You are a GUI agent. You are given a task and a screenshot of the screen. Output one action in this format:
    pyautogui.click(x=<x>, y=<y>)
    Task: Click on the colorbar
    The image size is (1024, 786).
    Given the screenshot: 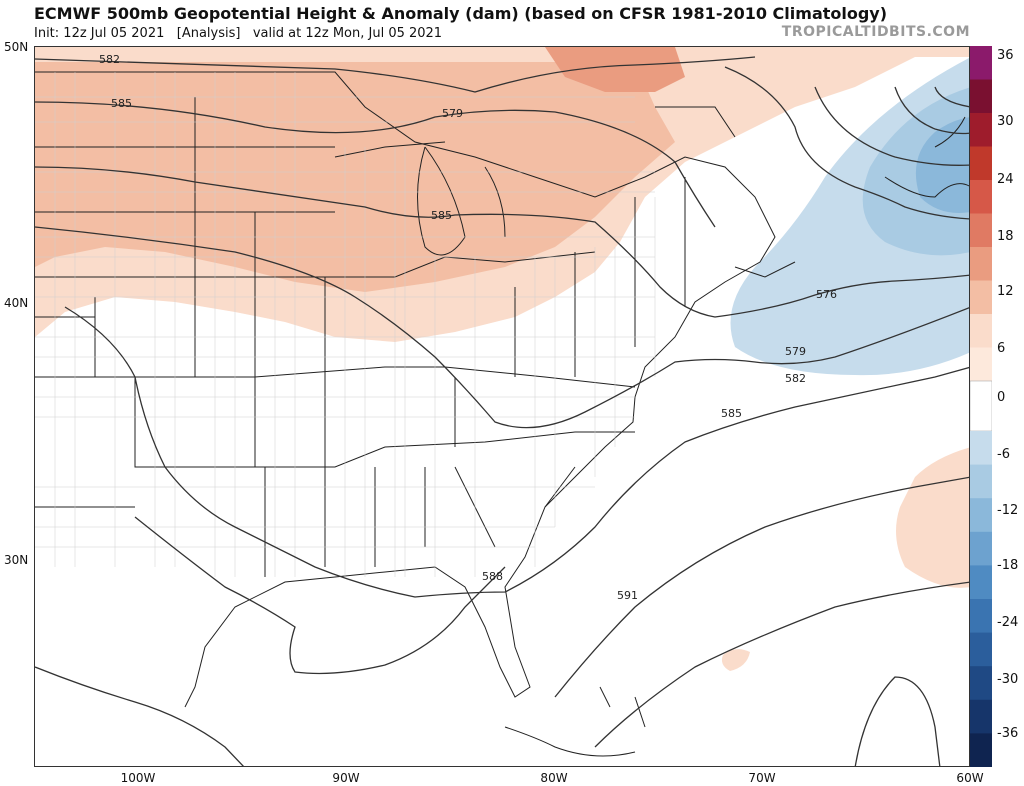 What is the action you would take?
    pyautogui.click(x=981, y=406)
    